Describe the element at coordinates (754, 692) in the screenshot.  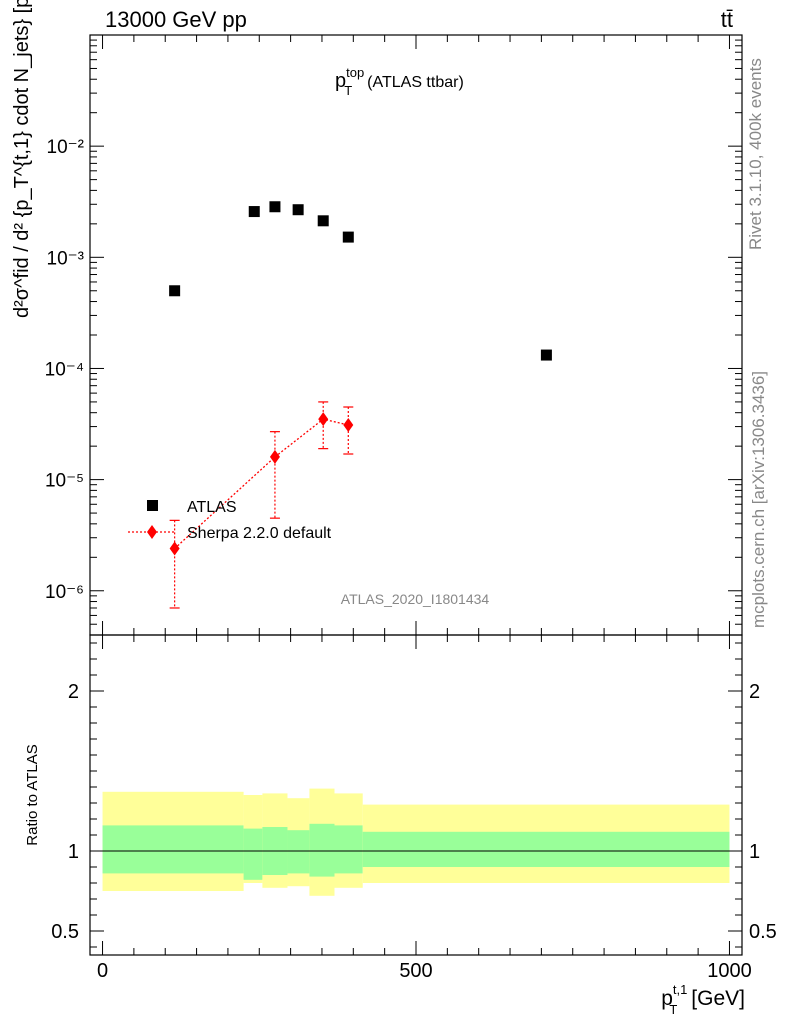
I see `y-tick-label-lower-right: 2` at that location.